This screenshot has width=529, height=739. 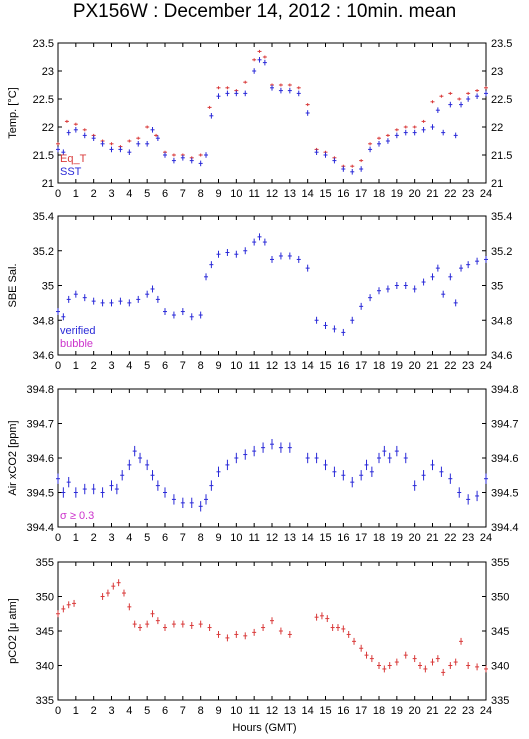 What do you see at coordinates (497, 128) in the screenshot?
I see `temp-ytick-label-right: 22` at bounding box center [497, 128].